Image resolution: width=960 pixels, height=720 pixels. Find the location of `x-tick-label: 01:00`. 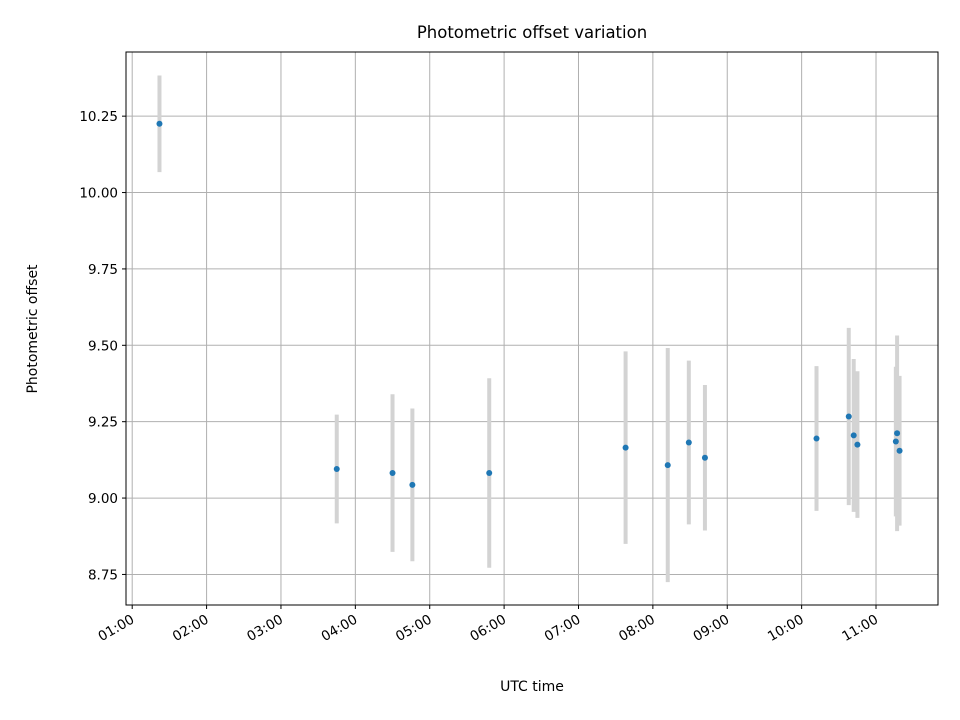

x-tick-label: 01:00 is located at coordinates (117, 628).